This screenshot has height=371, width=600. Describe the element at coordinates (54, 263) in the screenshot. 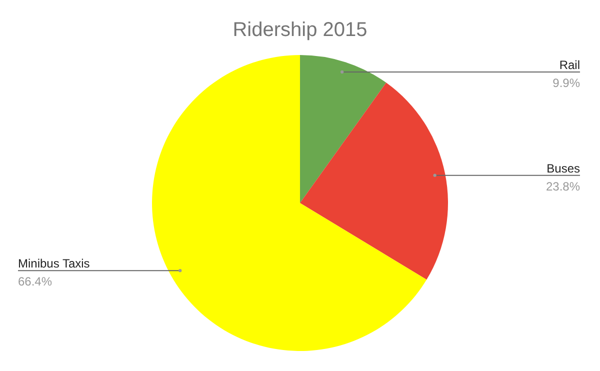

I see `slice-label: Minibus Taxis` at that location.